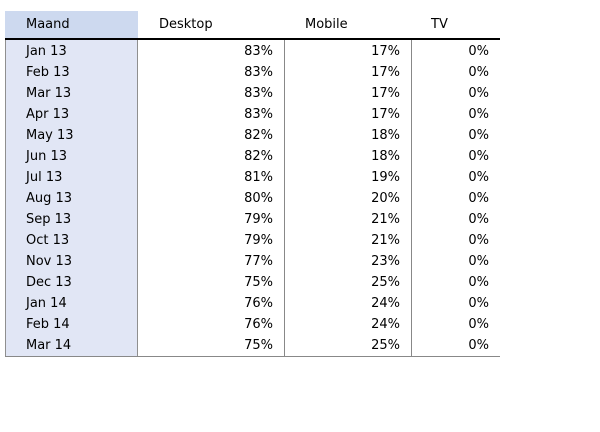  I want to click on cell-month: Feb 13, so click(48, 72).